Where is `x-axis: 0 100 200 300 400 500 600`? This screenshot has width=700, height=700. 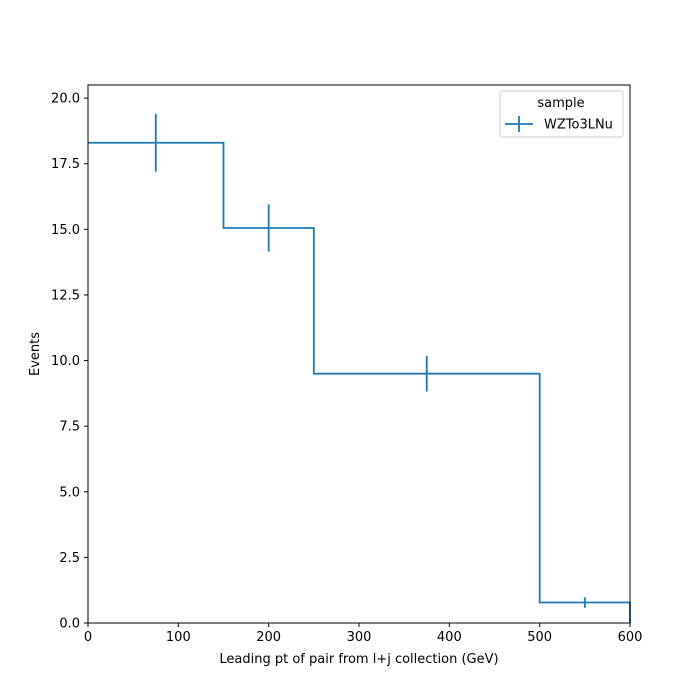 x-axis: 0 100 200 300 400 500 600 is located at coordinates (363, 634).